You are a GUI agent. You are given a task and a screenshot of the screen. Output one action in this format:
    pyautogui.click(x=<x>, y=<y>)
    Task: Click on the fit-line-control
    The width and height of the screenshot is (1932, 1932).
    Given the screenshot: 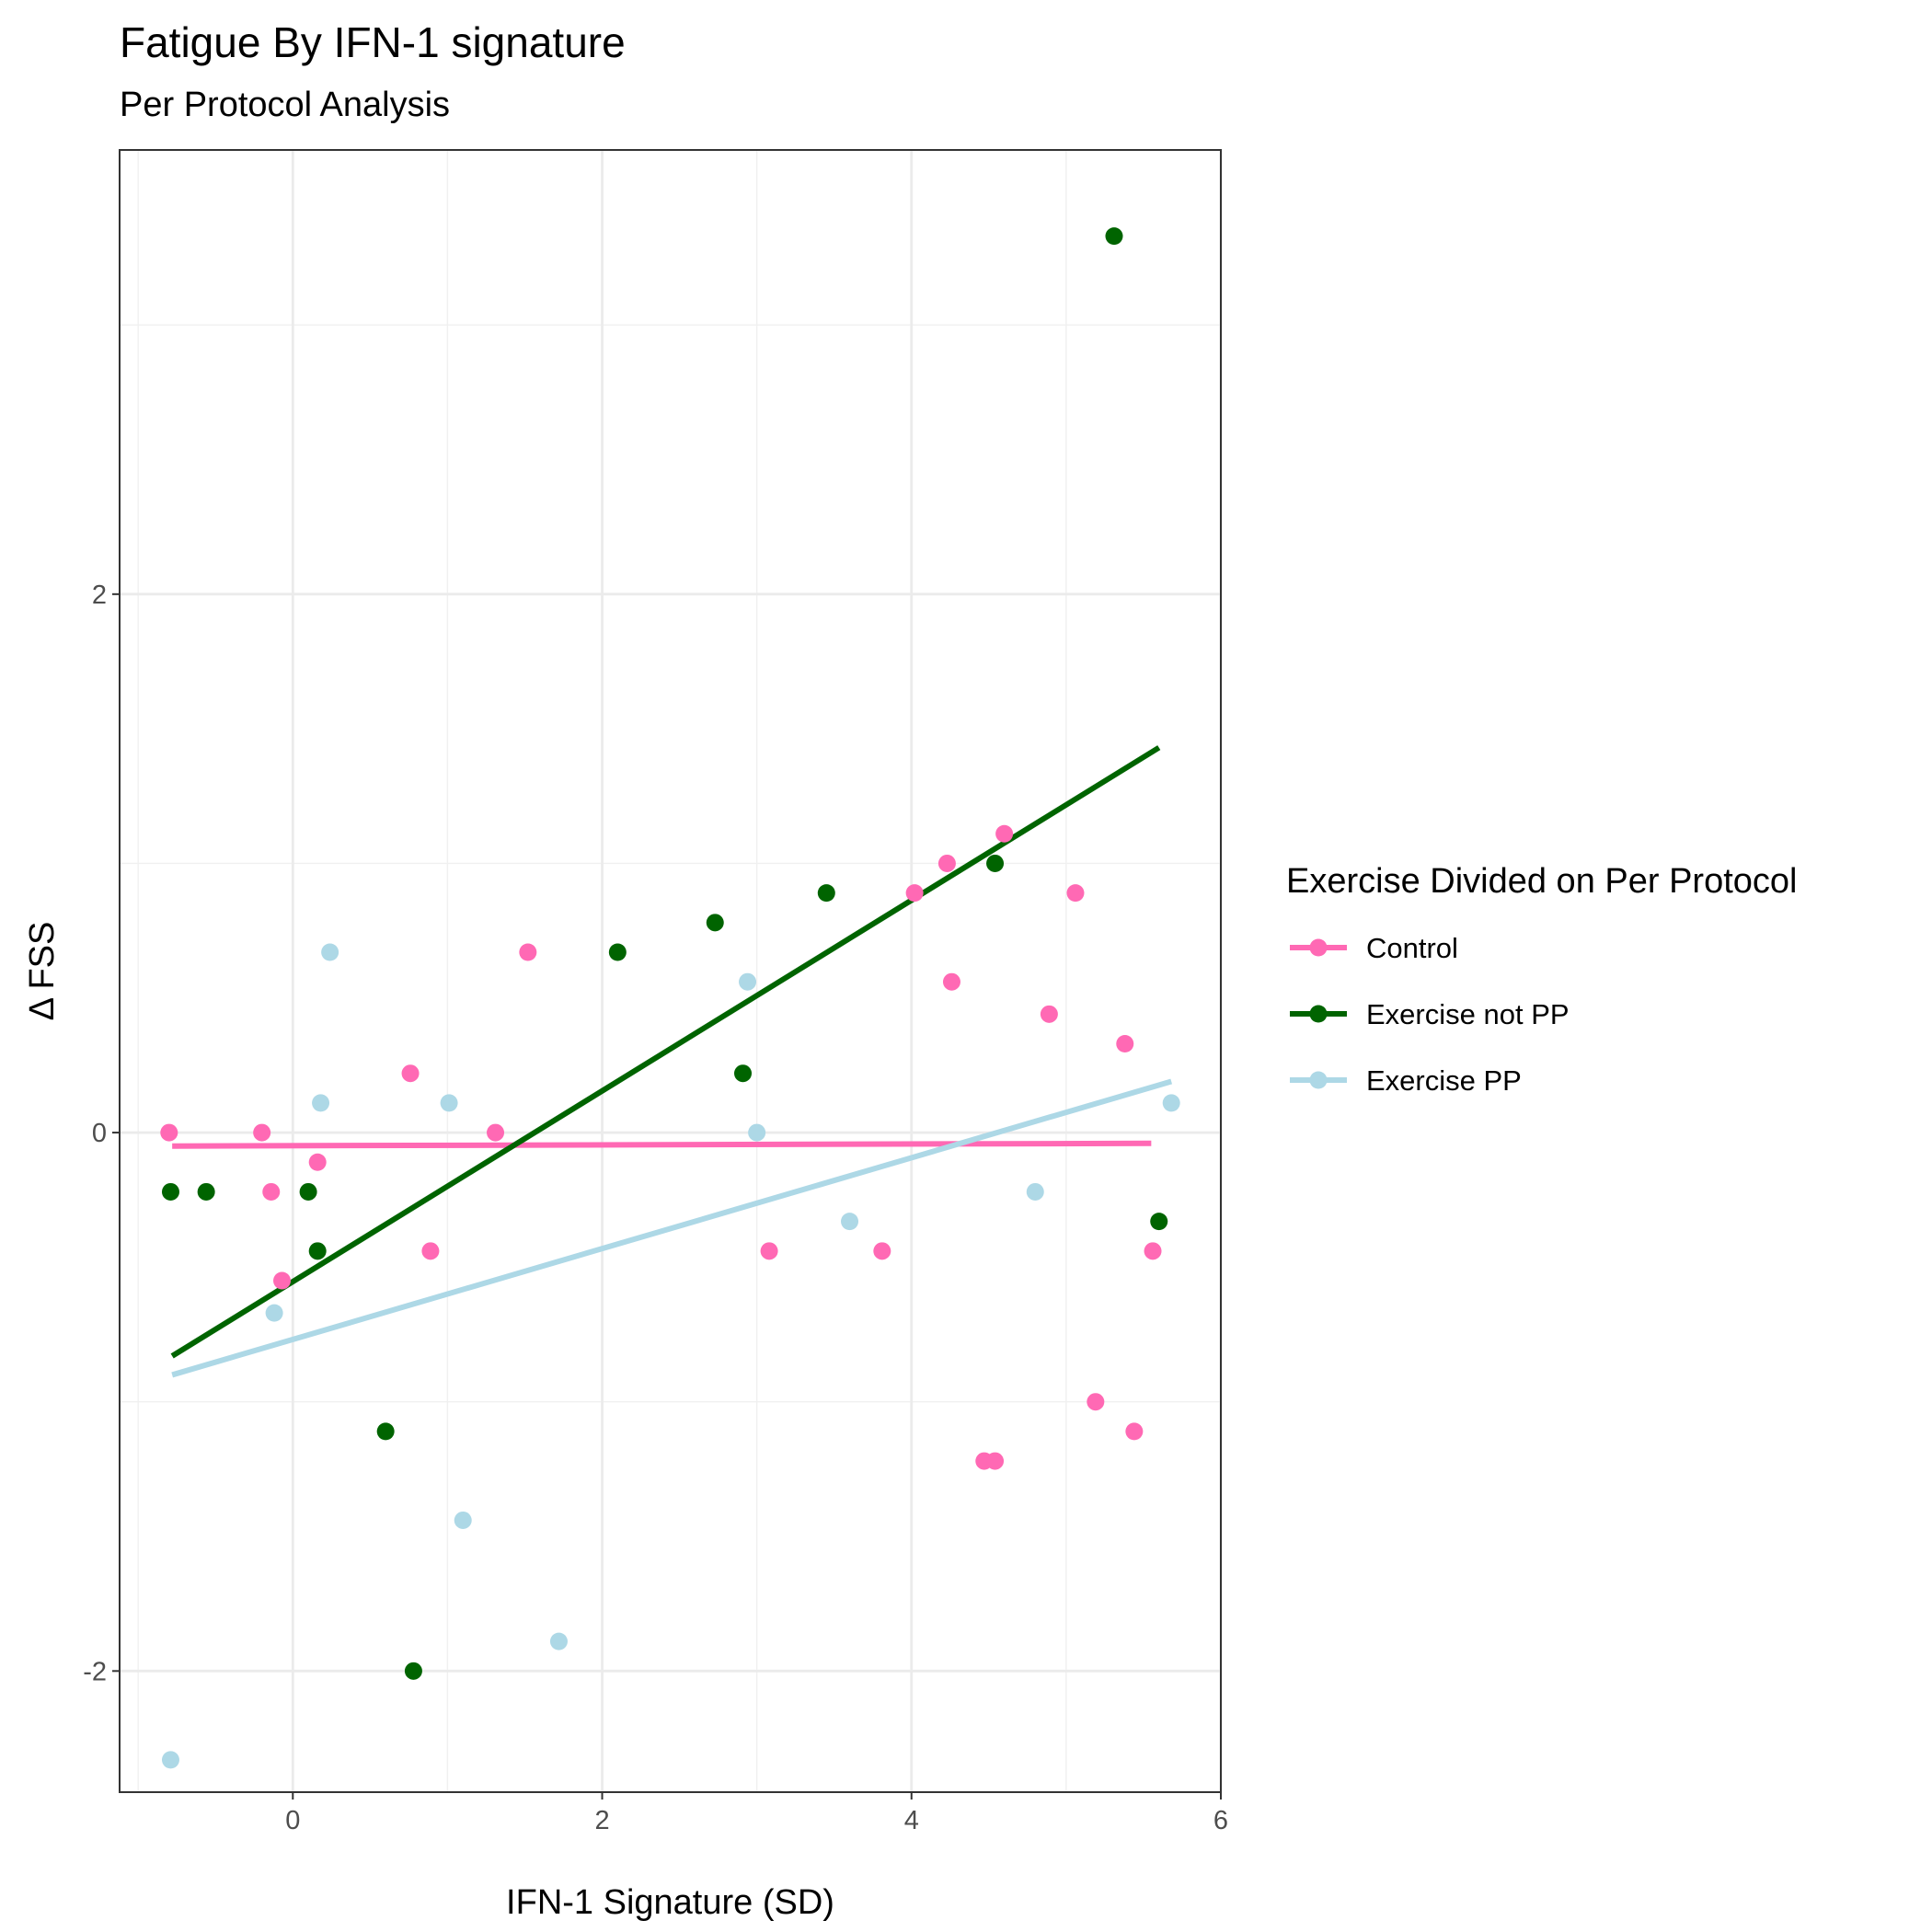 What is the action you would take?
    pyautogui.click(x=662, y=1144)
    